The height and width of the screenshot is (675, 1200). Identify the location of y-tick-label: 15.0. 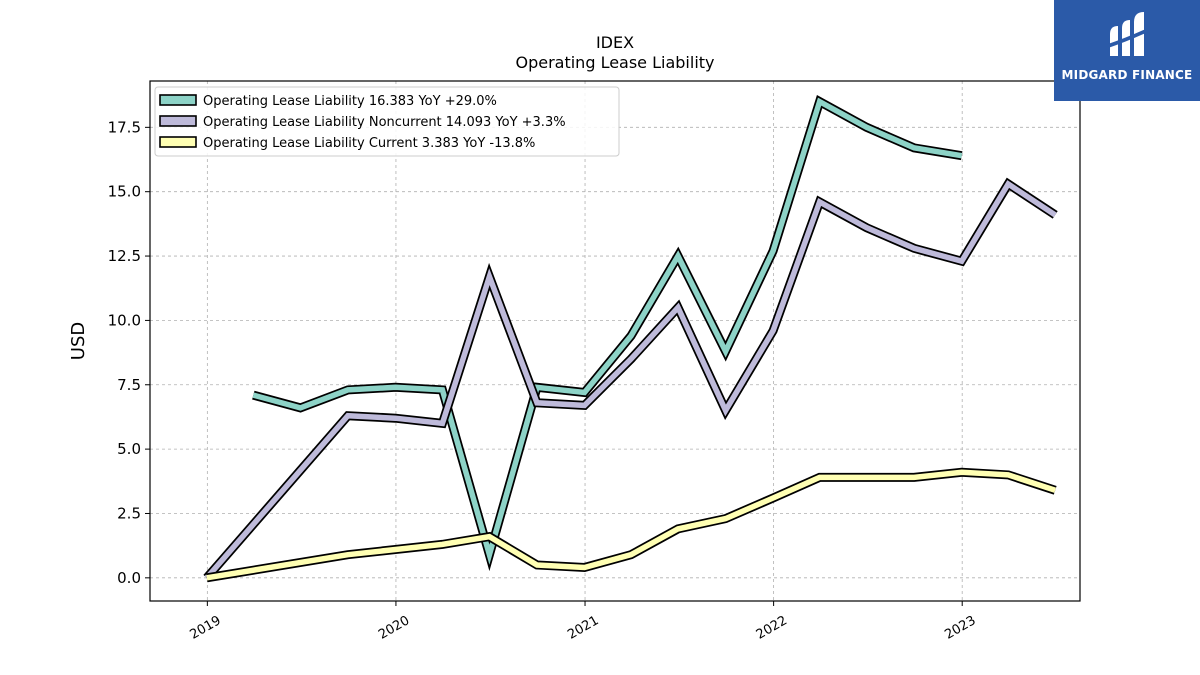
(124, 192).